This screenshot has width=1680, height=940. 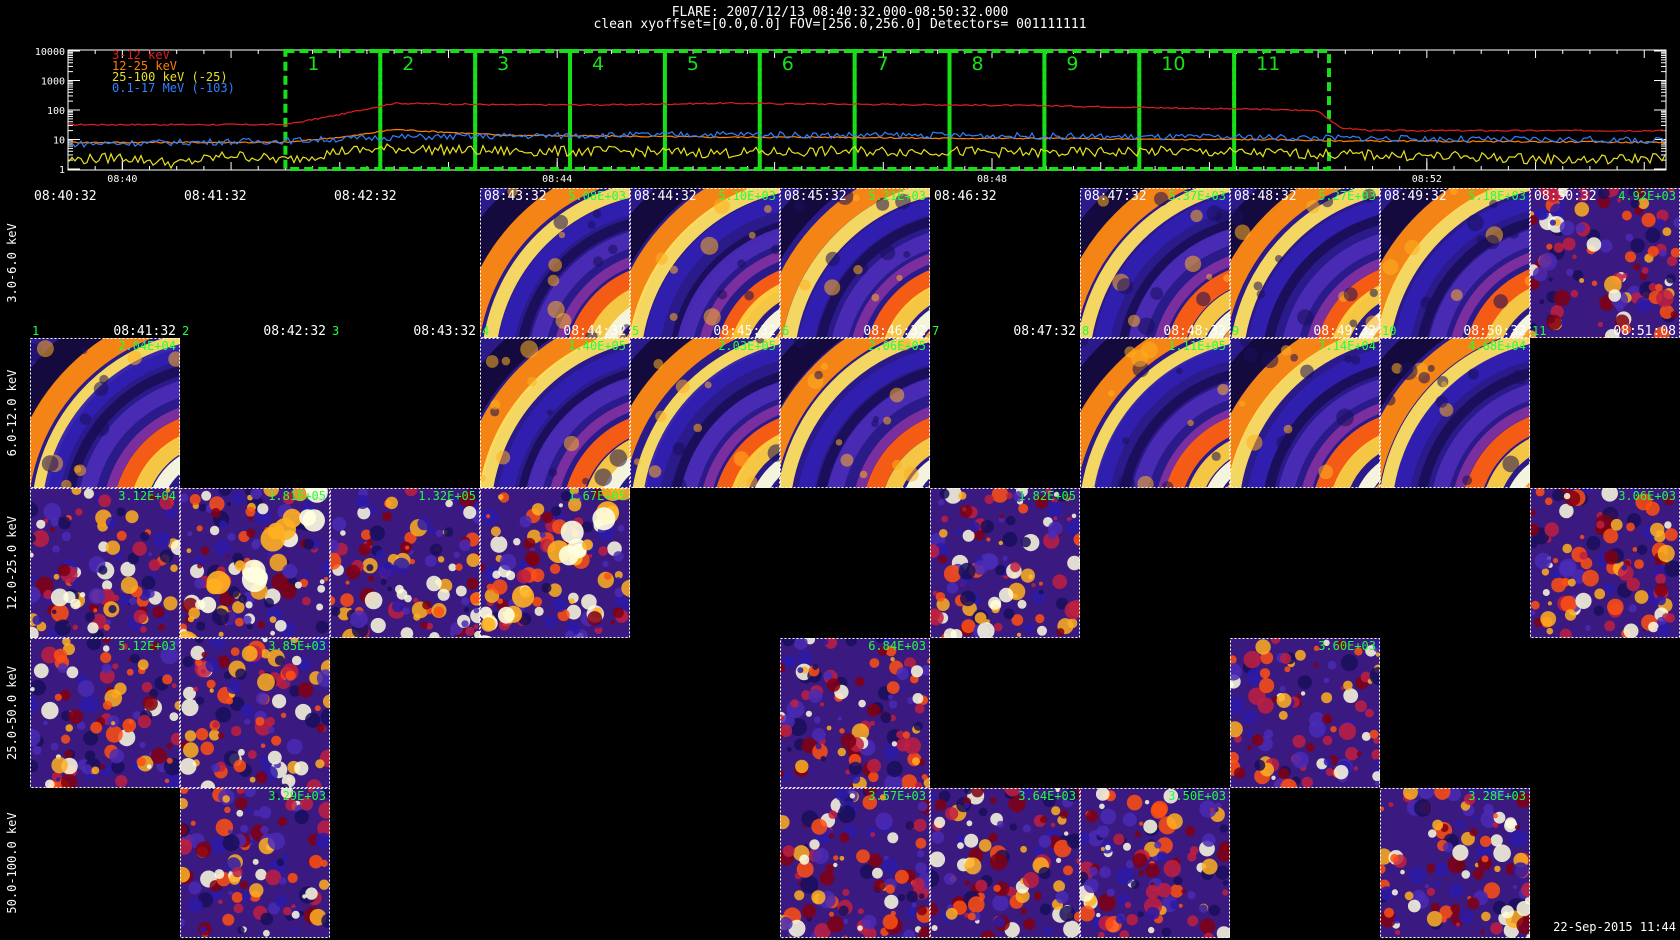 I want to click on y-tick-label: 100, so click(x=56, y=111).